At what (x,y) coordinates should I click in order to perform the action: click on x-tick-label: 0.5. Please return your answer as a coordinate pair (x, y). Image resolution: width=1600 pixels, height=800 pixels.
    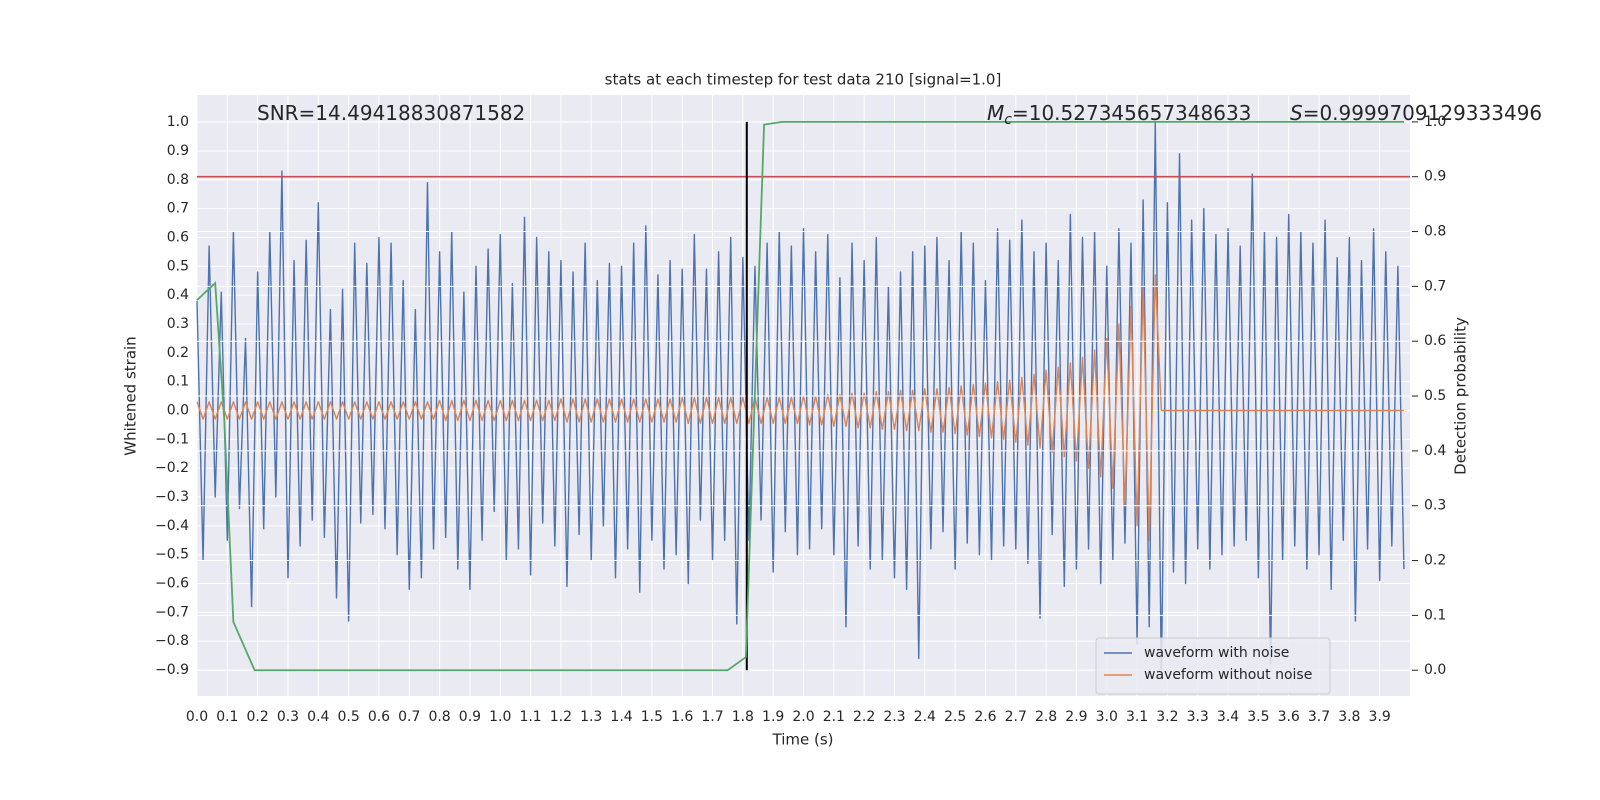
    Looking at the image, I should click on (348, 717).